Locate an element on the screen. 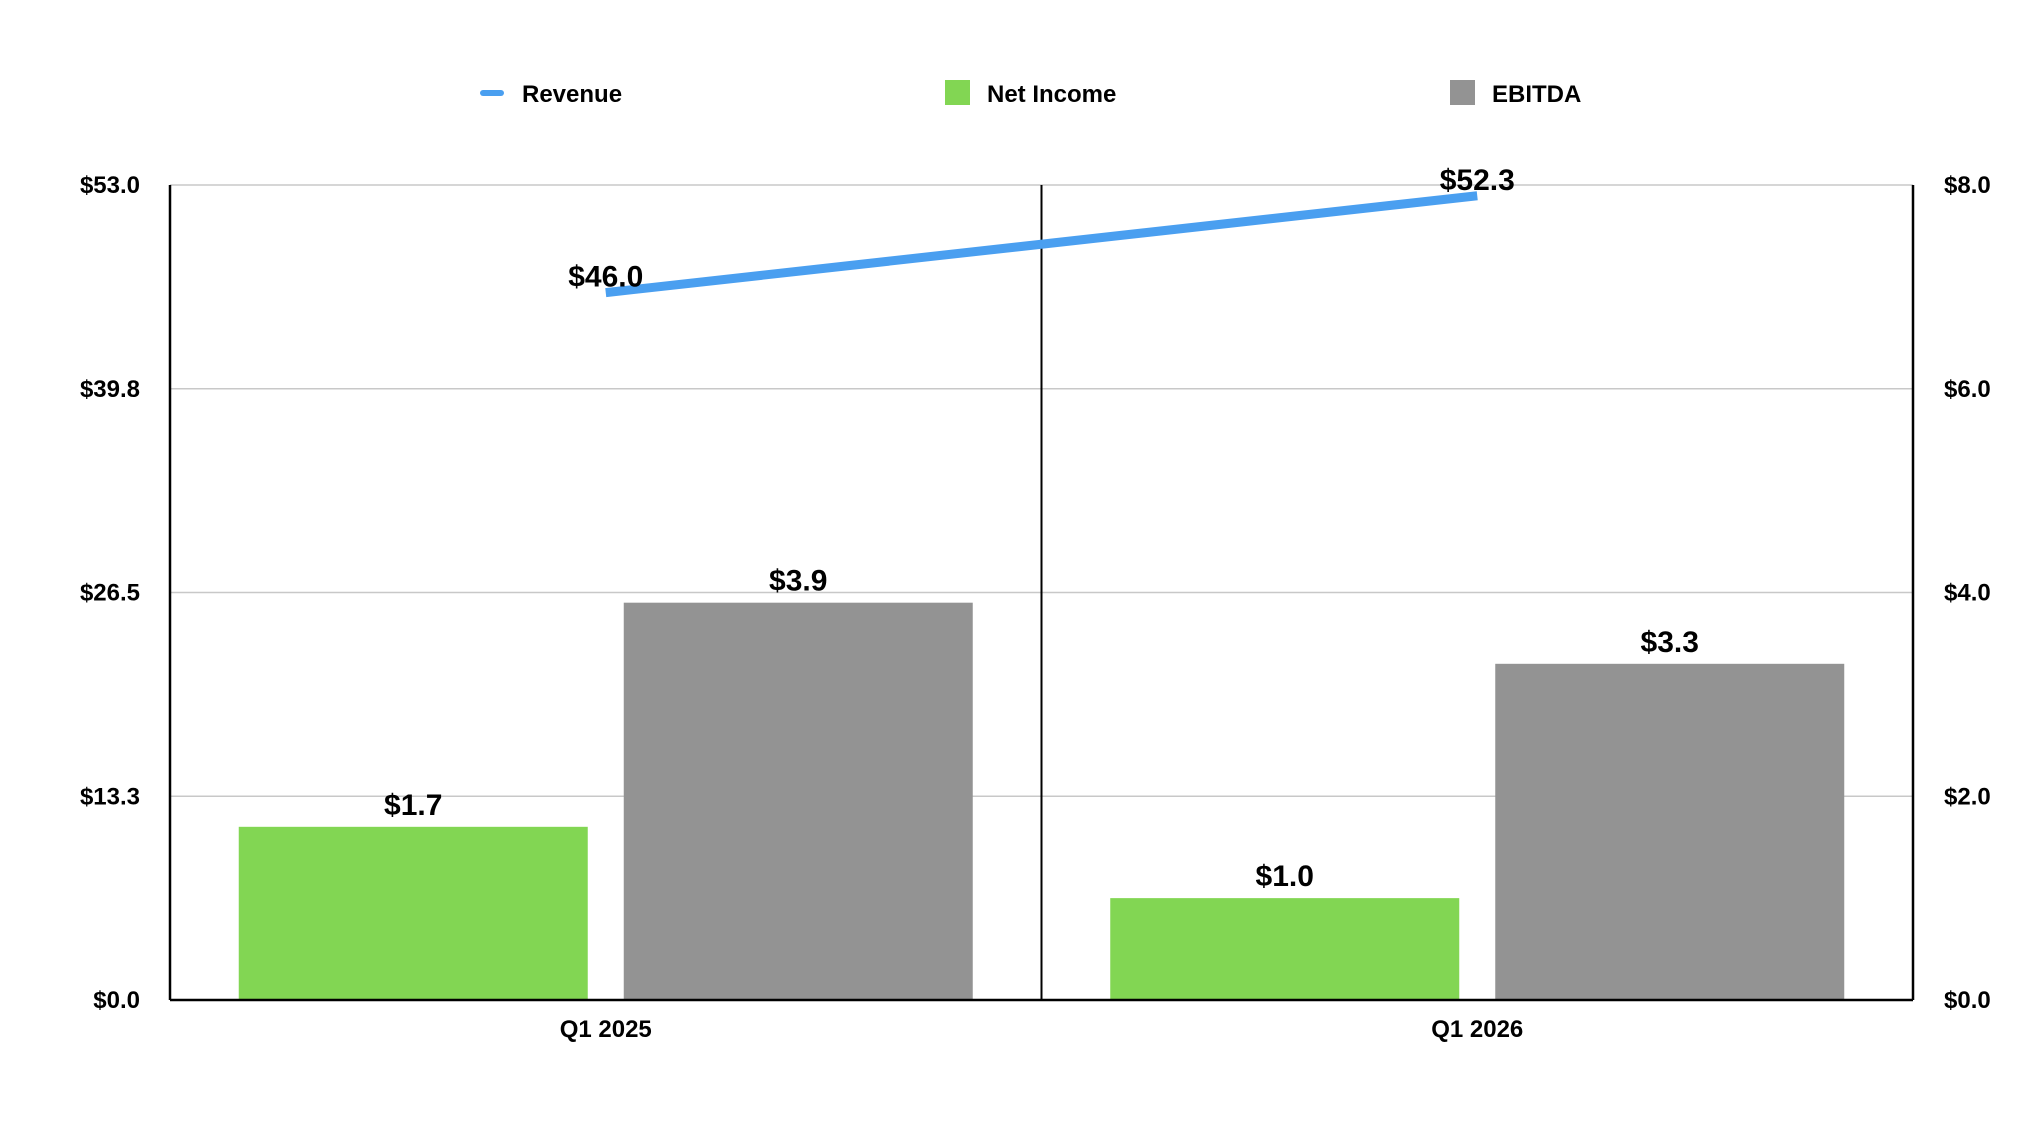 This screenshot has width=2040, height=1129. x-axis-category-label: Q1 2025 is located at coordinates (606, 1029).